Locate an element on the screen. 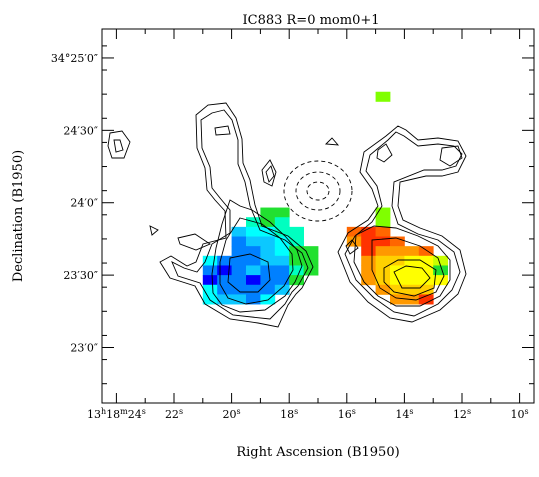 The image size is (539, 477). x-tick-label: 14s is located at coordinates (404, 414).